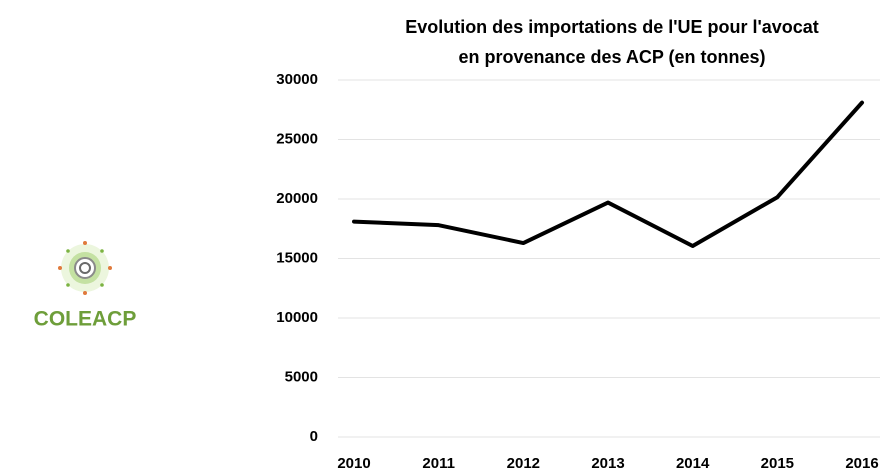 This screenshot has height=474, width=886. I want to click on logo-text: COLEACP, so click(85, 319).